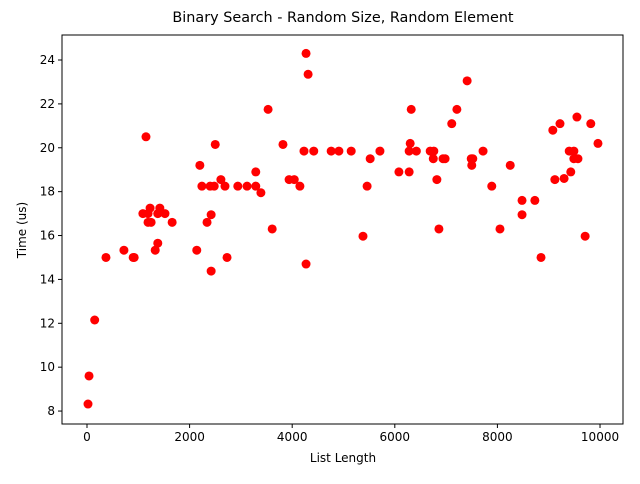 The image size is (640, 484). What do you see at coordinates (600, 437) in the screenshot?
I see `x-tick-label: 10000` at bounding box center [600, 437].